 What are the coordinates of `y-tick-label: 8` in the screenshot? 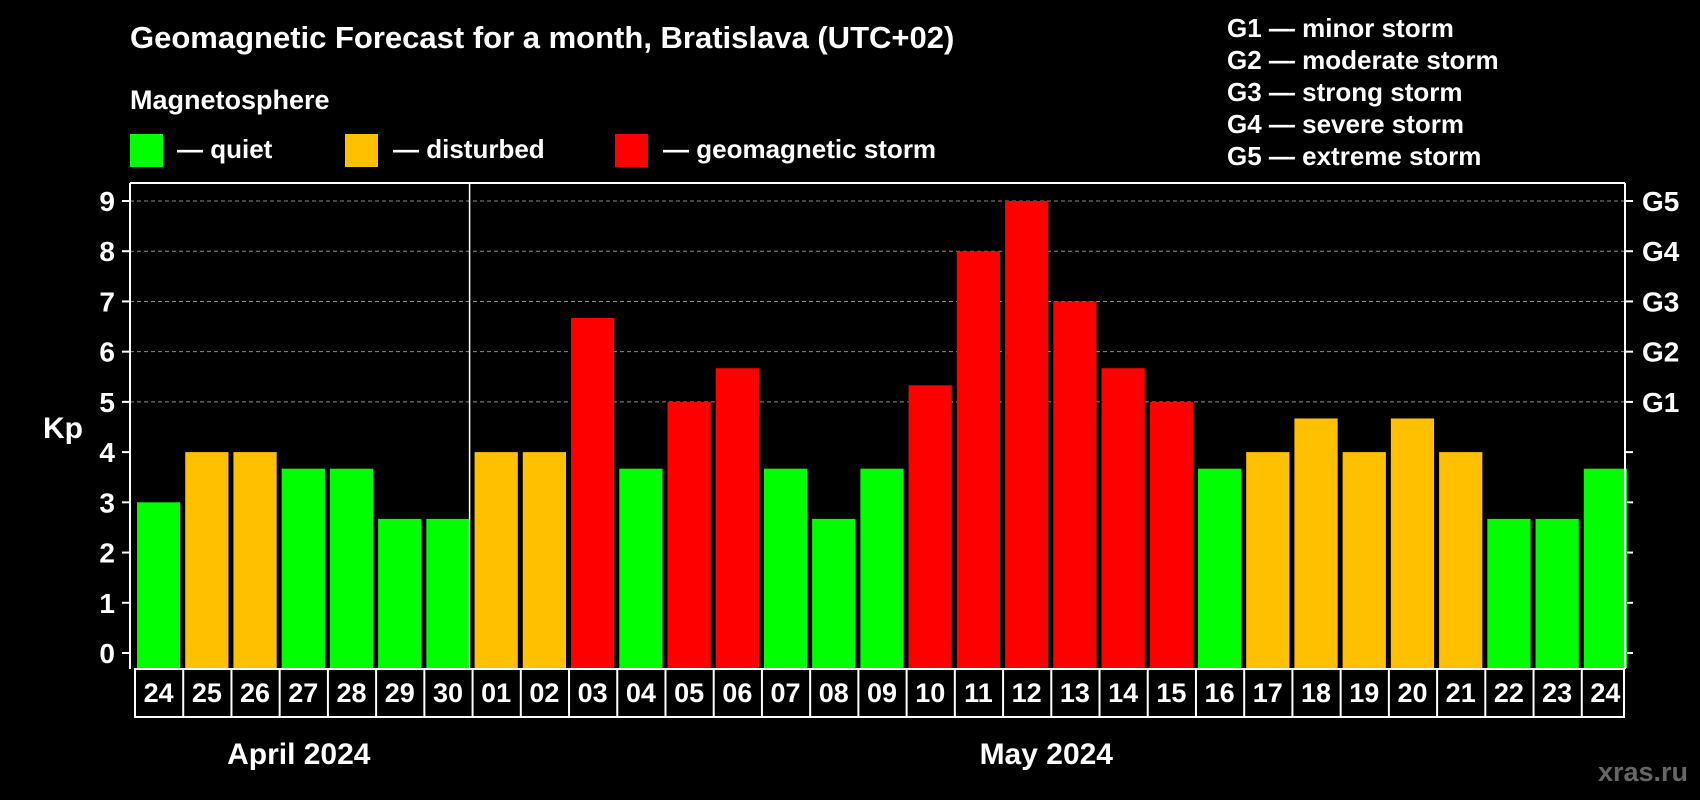 It's located at (107, 251).